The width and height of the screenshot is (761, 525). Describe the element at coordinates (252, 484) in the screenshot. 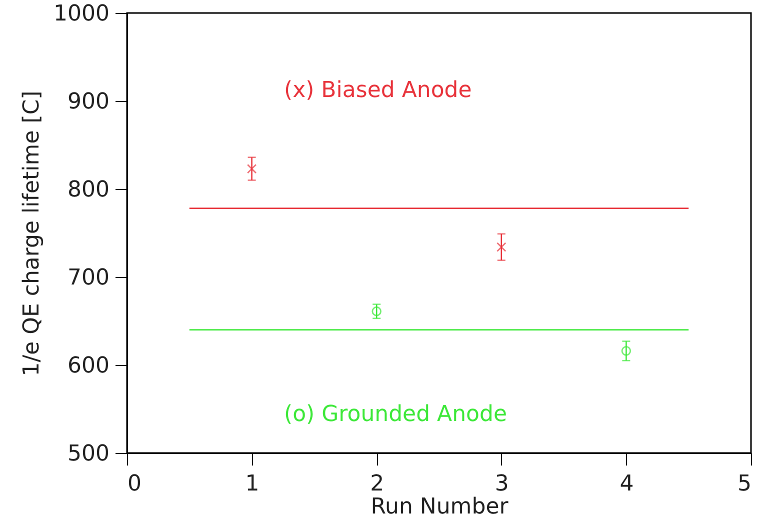

I see `x-tick-label: 1` at that location.